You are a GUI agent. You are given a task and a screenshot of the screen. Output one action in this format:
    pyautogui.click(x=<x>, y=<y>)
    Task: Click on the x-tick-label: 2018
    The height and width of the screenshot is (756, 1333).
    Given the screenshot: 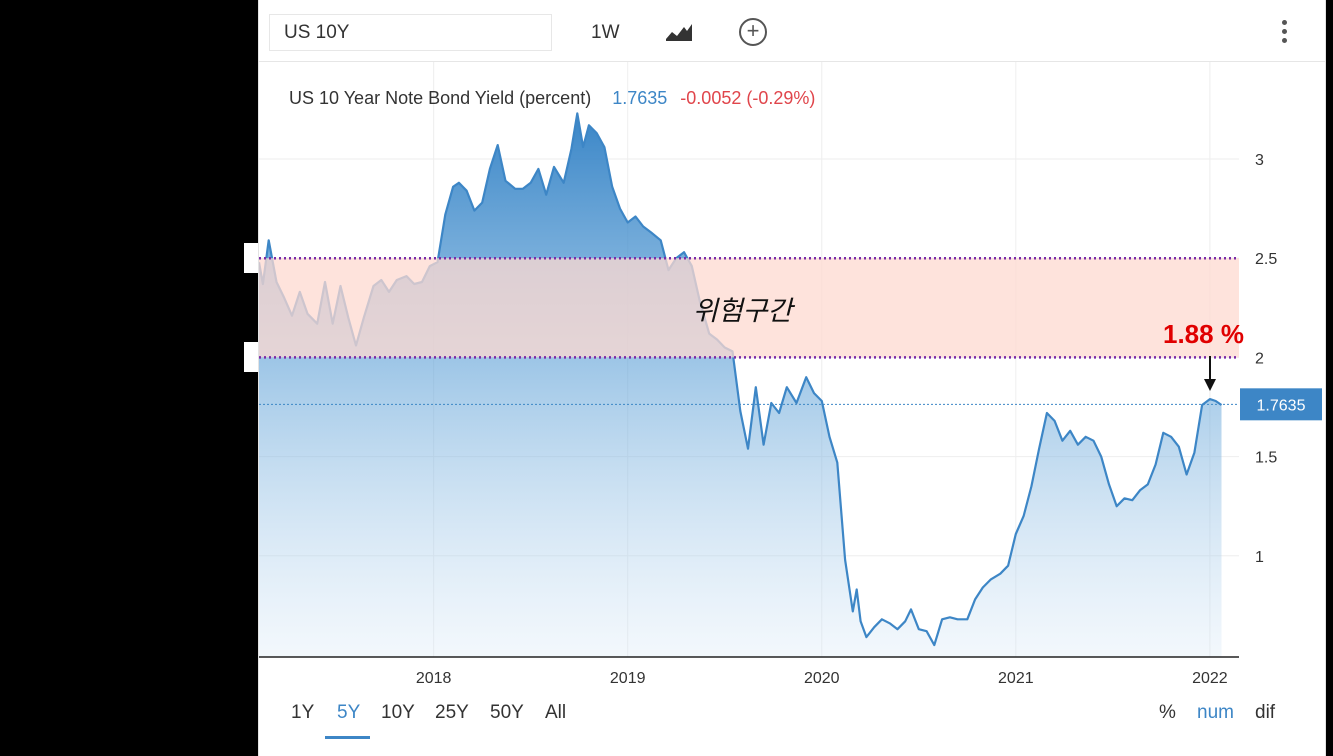 What is the action you would take?
    pyautogui.click(x=434, y=678)
    